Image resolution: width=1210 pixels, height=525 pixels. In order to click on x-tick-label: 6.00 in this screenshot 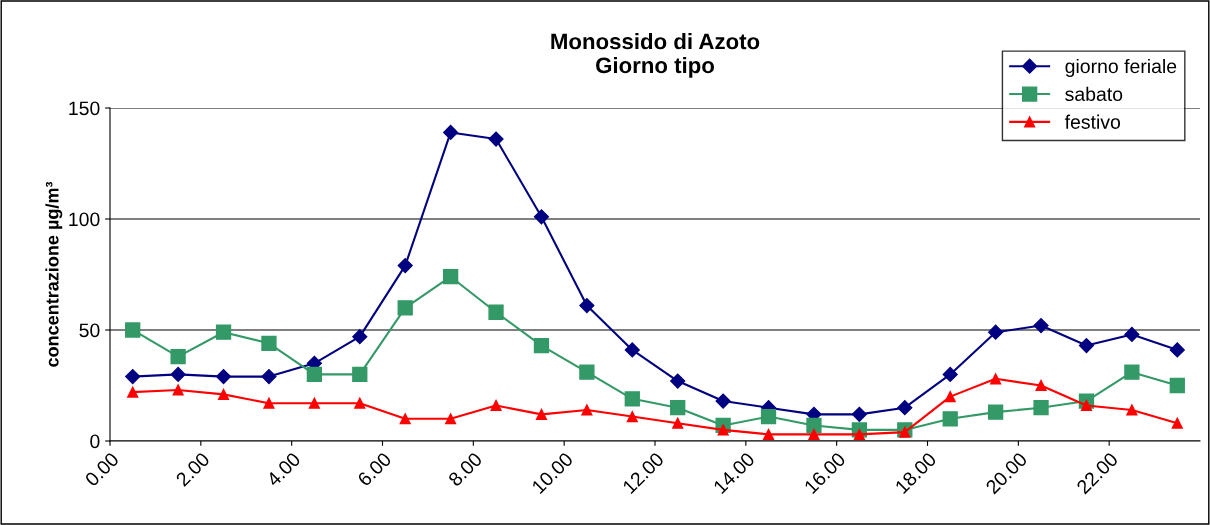, I will do `click(374, 469)`.